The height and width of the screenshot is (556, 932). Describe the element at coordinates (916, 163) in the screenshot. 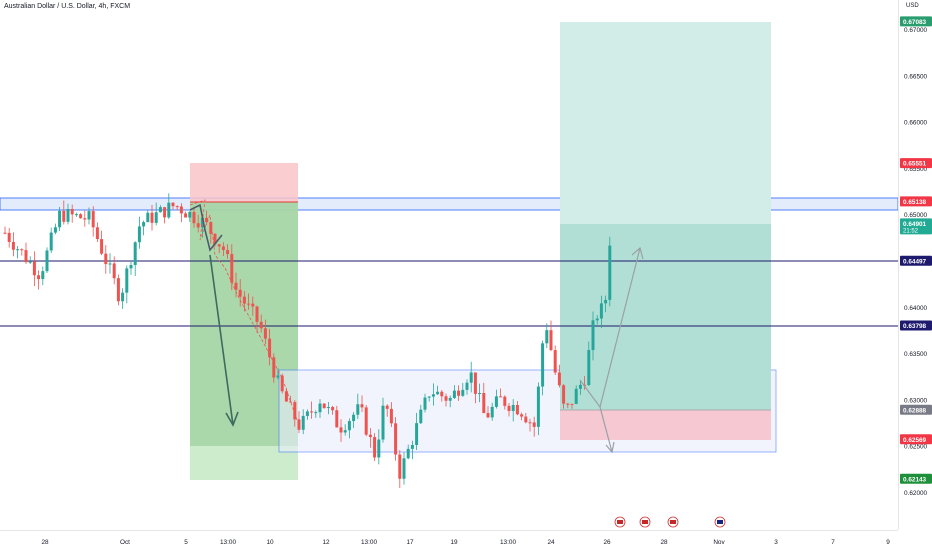

I see `price-tag: 0.65551` at that location.